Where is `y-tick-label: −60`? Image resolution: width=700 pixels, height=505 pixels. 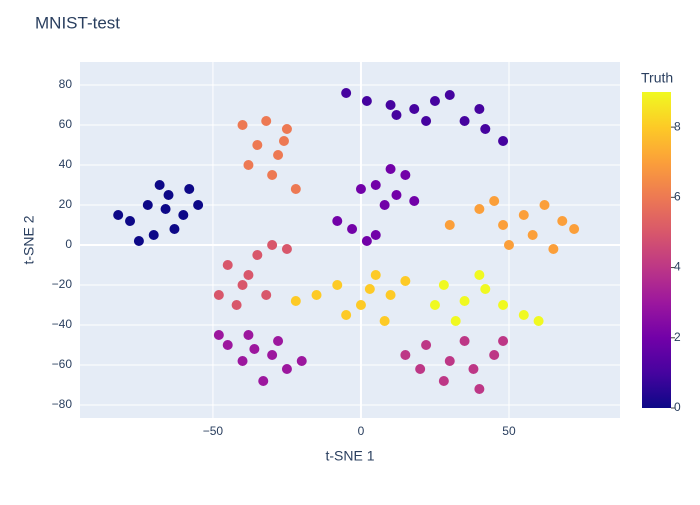
y-tick-label: −60 is located at coordinates (62, 364).